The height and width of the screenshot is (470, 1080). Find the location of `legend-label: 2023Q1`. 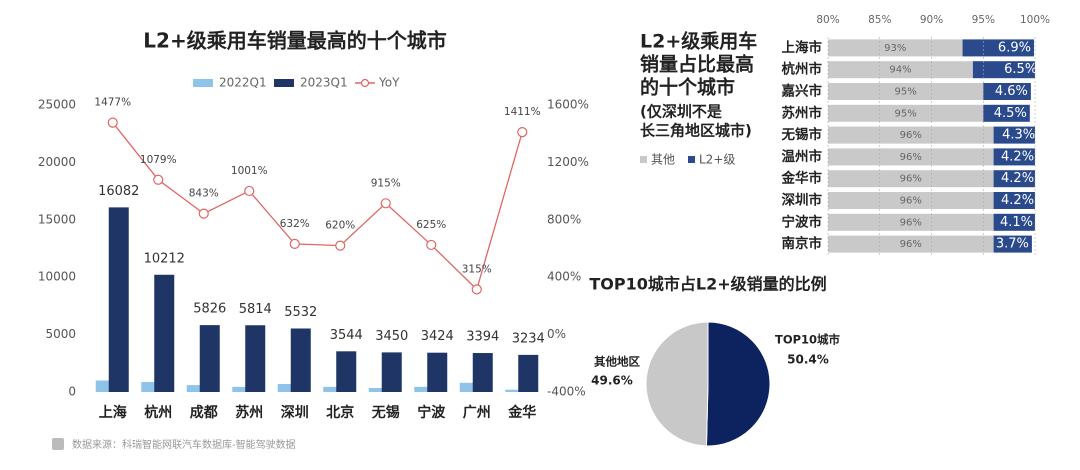

legend-label: 2023Q1 is located at coordinates (324, 83).